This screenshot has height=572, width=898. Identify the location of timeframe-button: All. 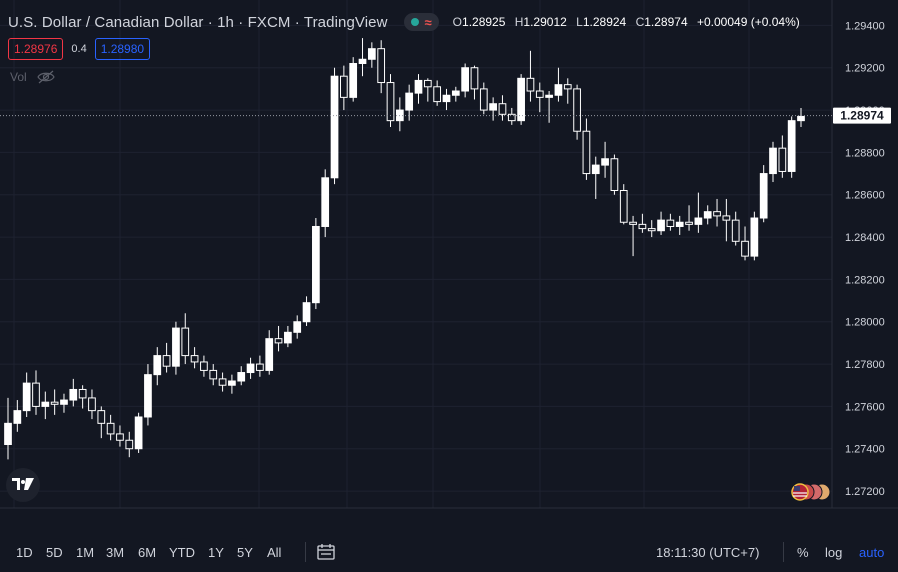
(274, 552).